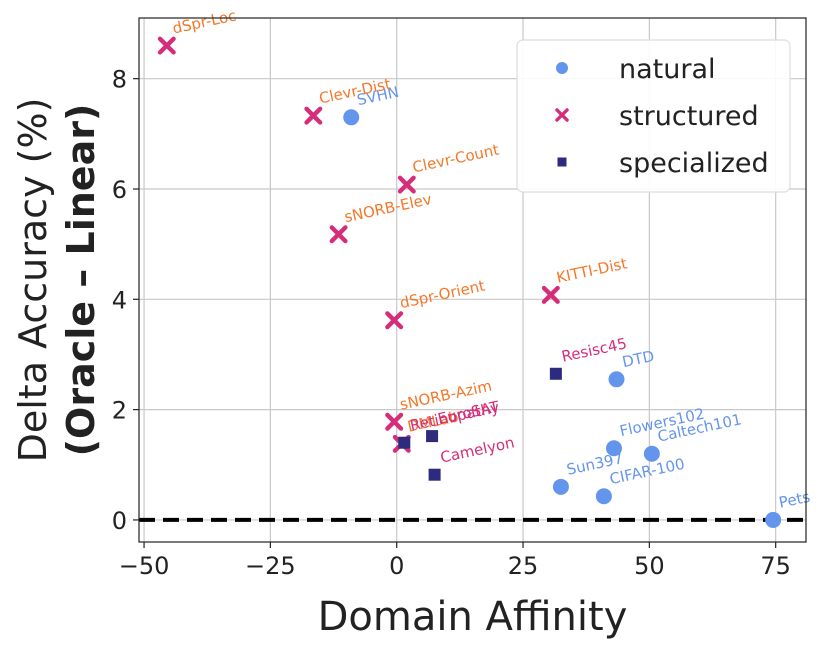 Image resolution: width=830 pixels, height=649 pixels. Describe the element at coordinates (396, 566) in the screenshot. I see `x-tick-label: 0` at that location.